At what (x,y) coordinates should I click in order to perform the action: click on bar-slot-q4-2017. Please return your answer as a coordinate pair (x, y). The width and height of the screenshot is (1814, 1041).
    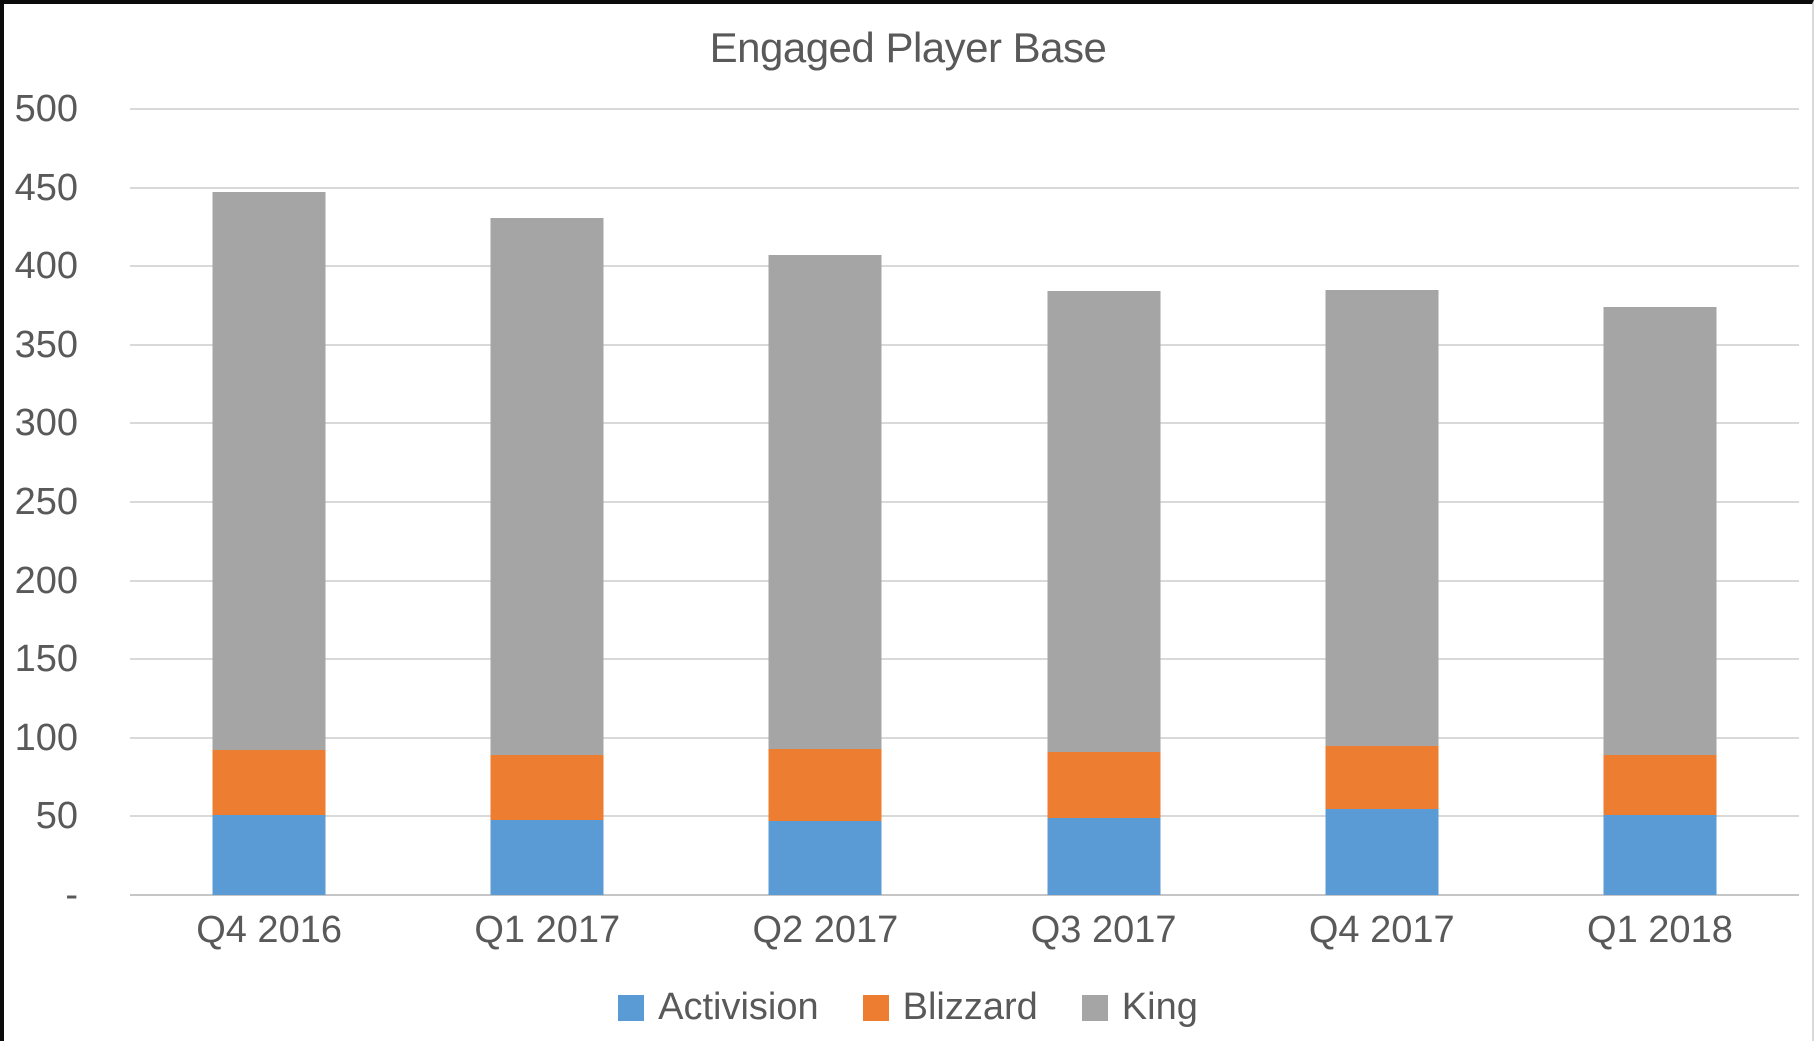
    Looking at the image, I should click on (1382, 502).